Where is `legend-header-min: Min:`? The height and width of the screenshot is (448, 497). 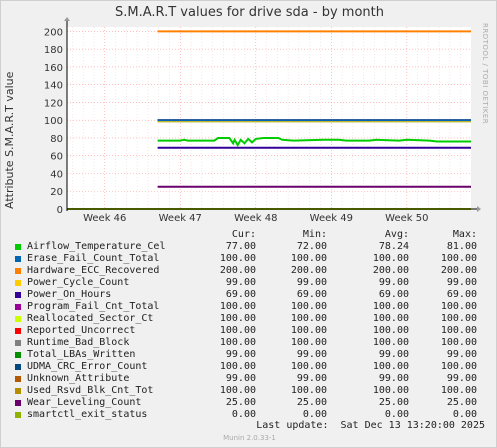 legend-header-min: Min: is located at coordinates (314, 234).